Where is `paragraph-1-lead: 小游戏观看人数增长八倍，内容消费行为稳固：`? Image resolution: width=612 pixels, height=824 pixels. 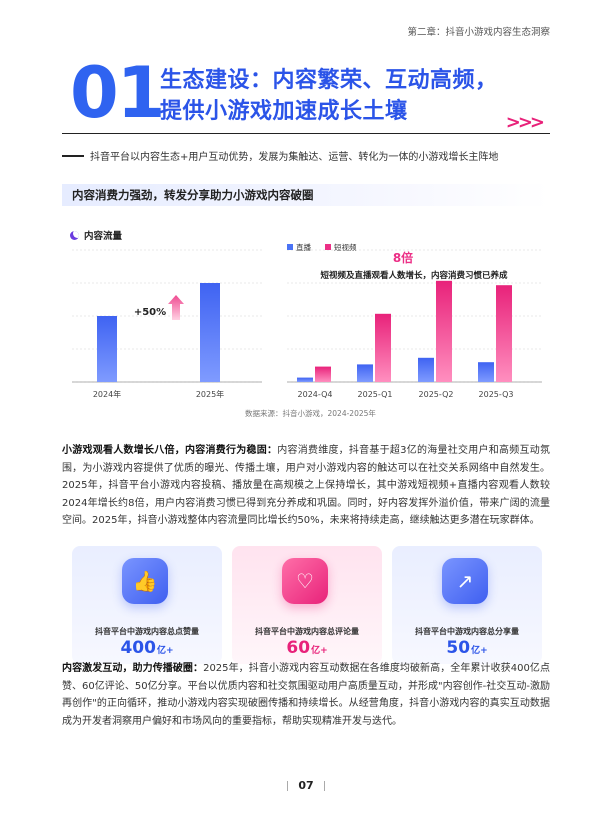 paragraph-1-lead: 小游戏观看人数增长八倍，内容消费行为稳固： is located at coordinates (170, 450).